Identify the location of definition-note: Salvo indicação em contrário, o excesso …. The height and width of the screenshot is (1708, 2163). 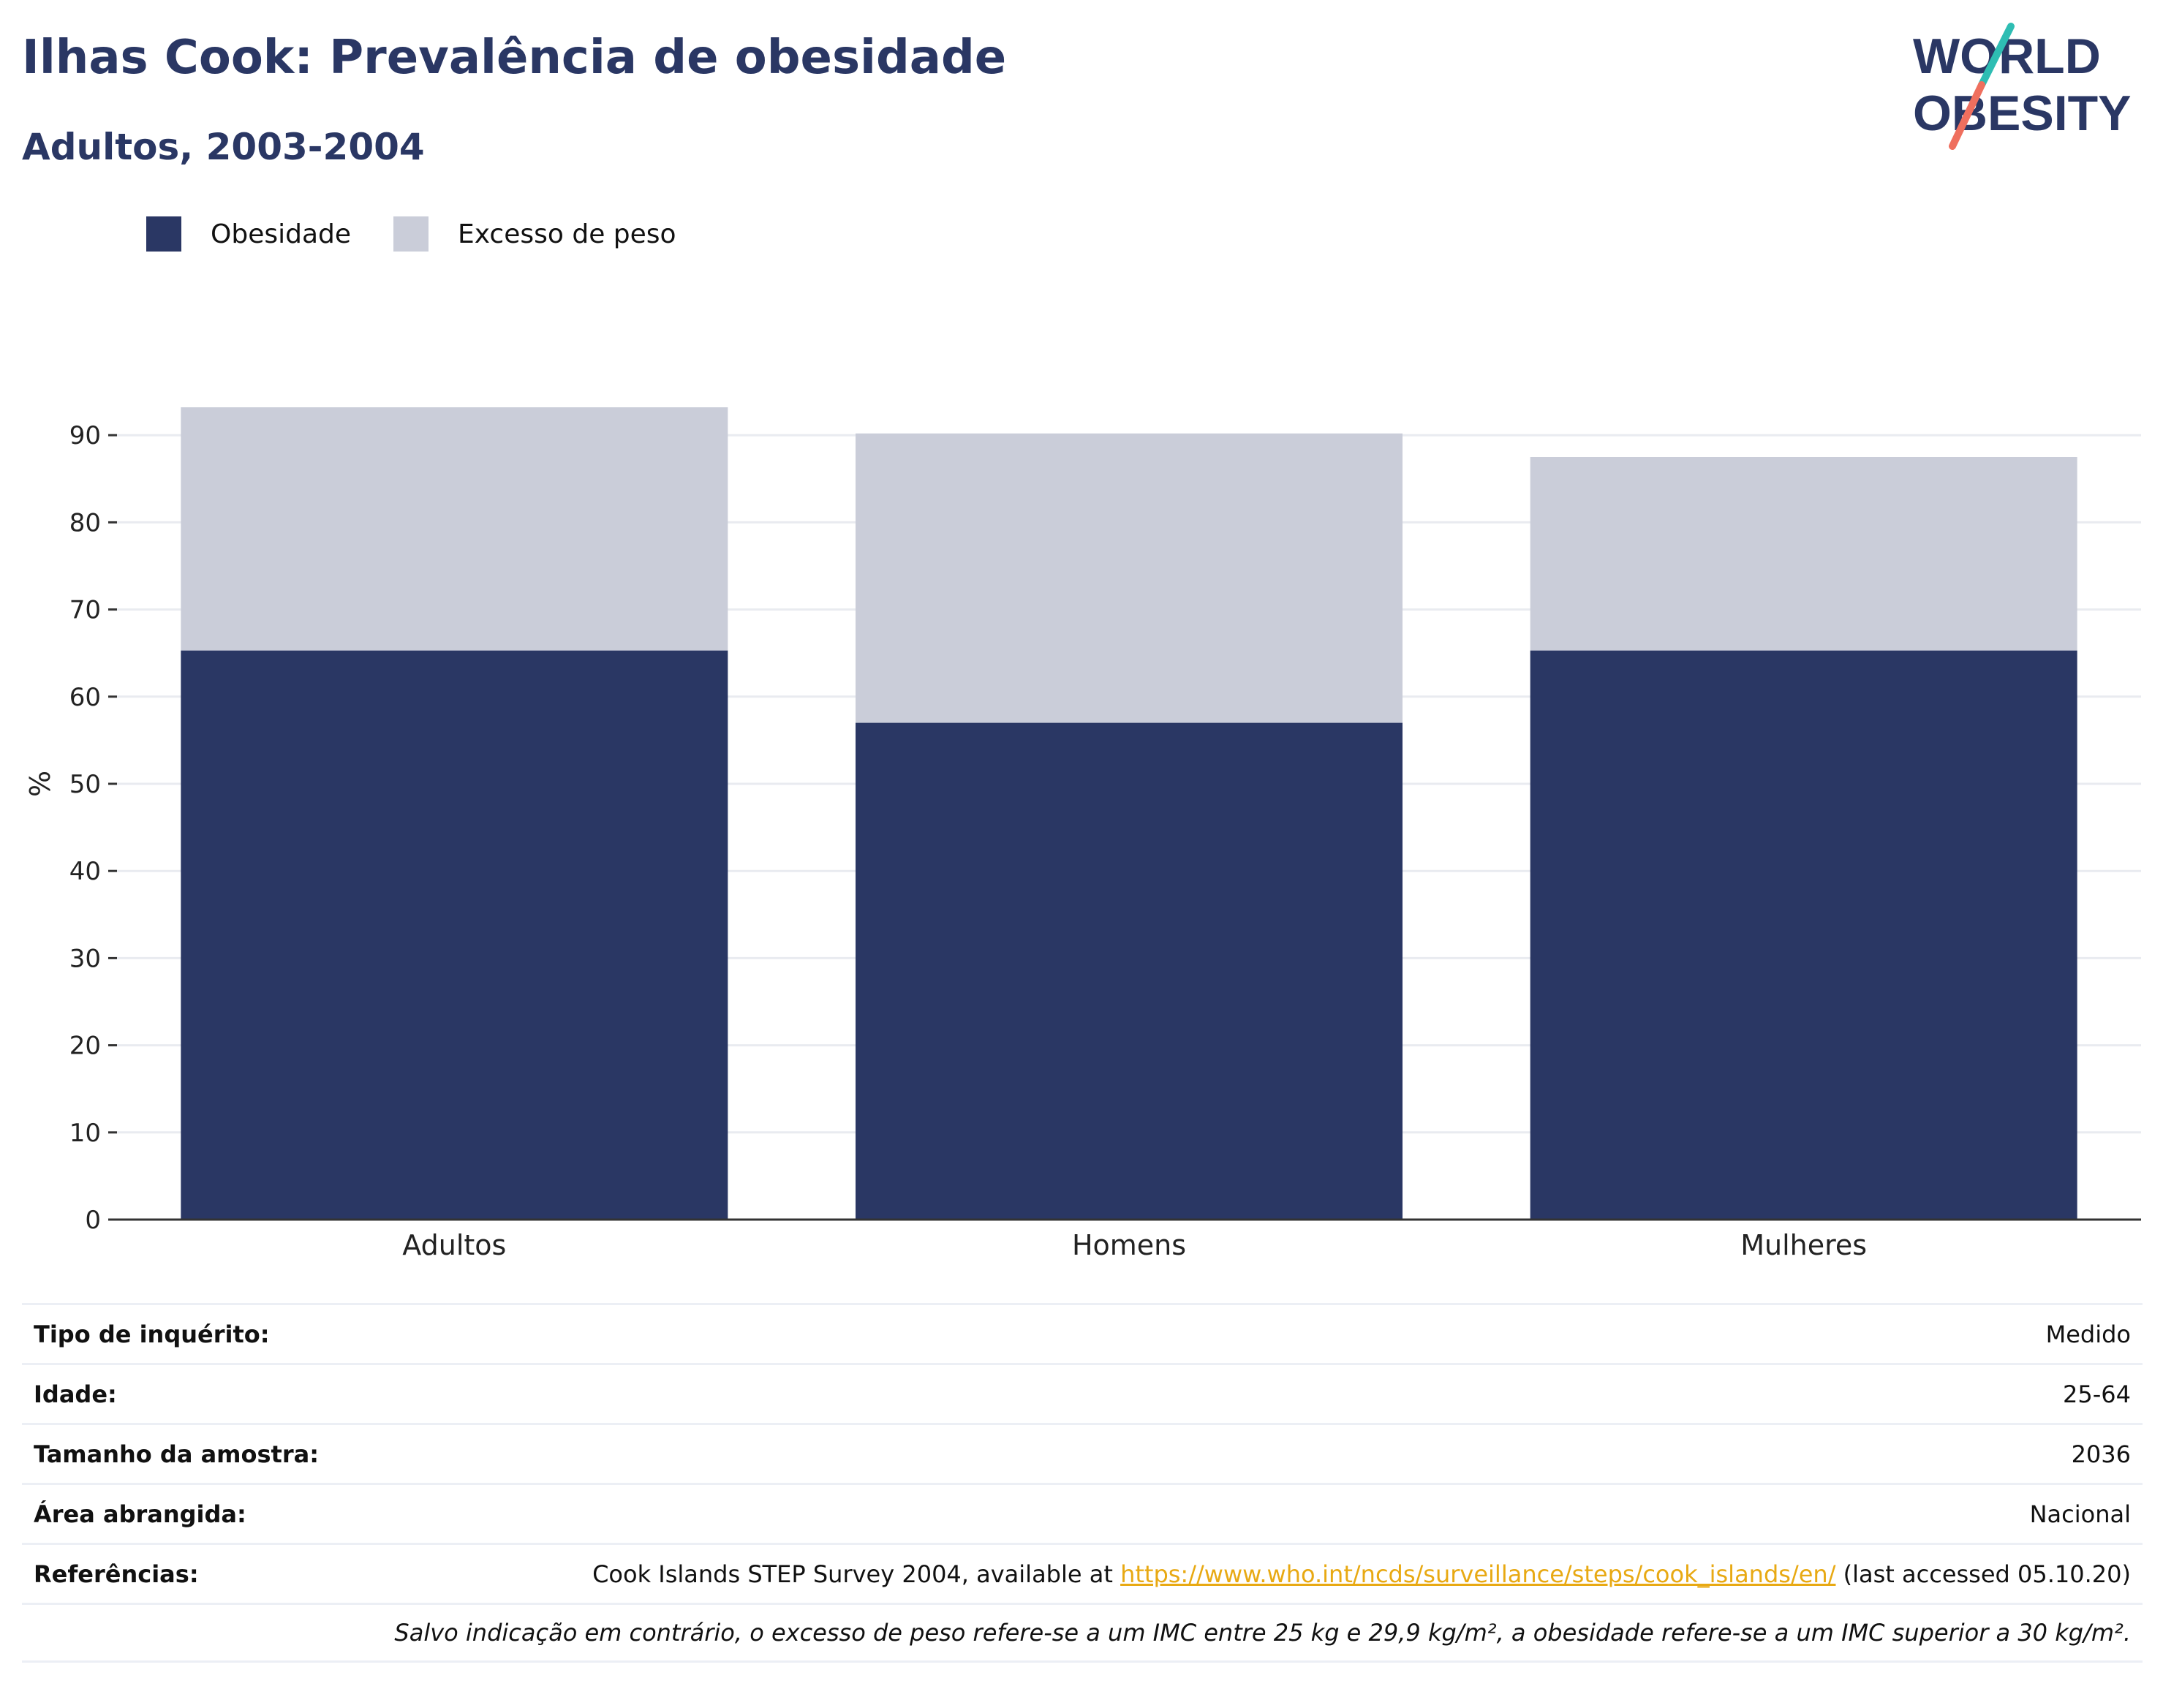
(1262, 1633).